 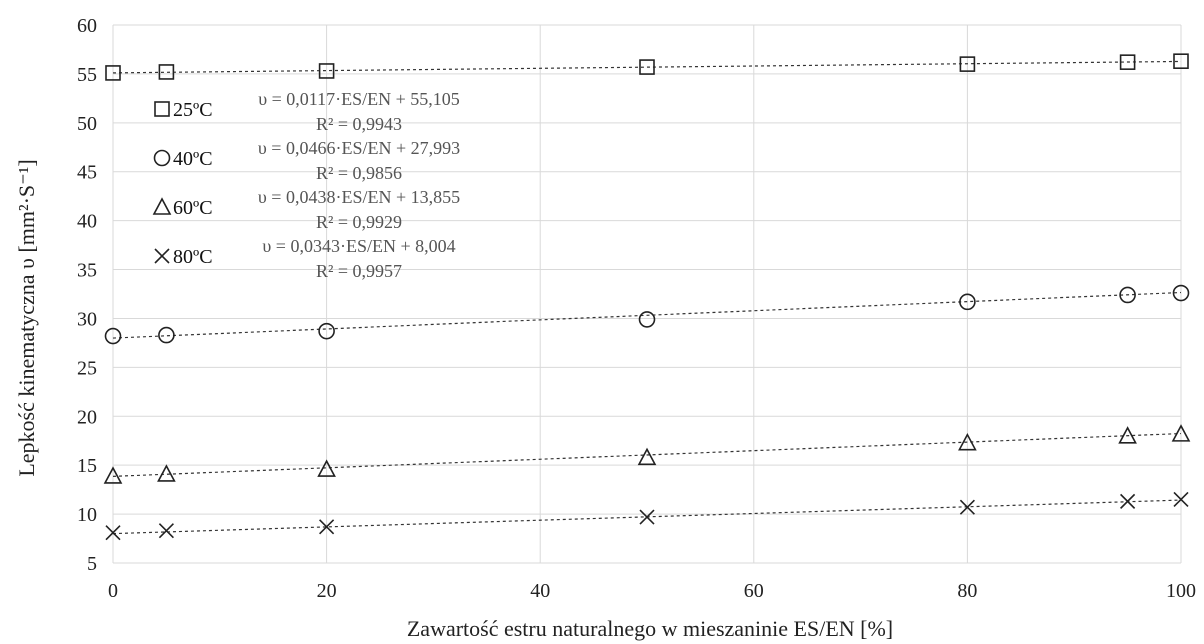 What do you see at coordinates (358, 246) in the screenshot?
I see `trend-equation: υ = 0,0343·ES/EN + 8,004` at bounding box center [358, 246].